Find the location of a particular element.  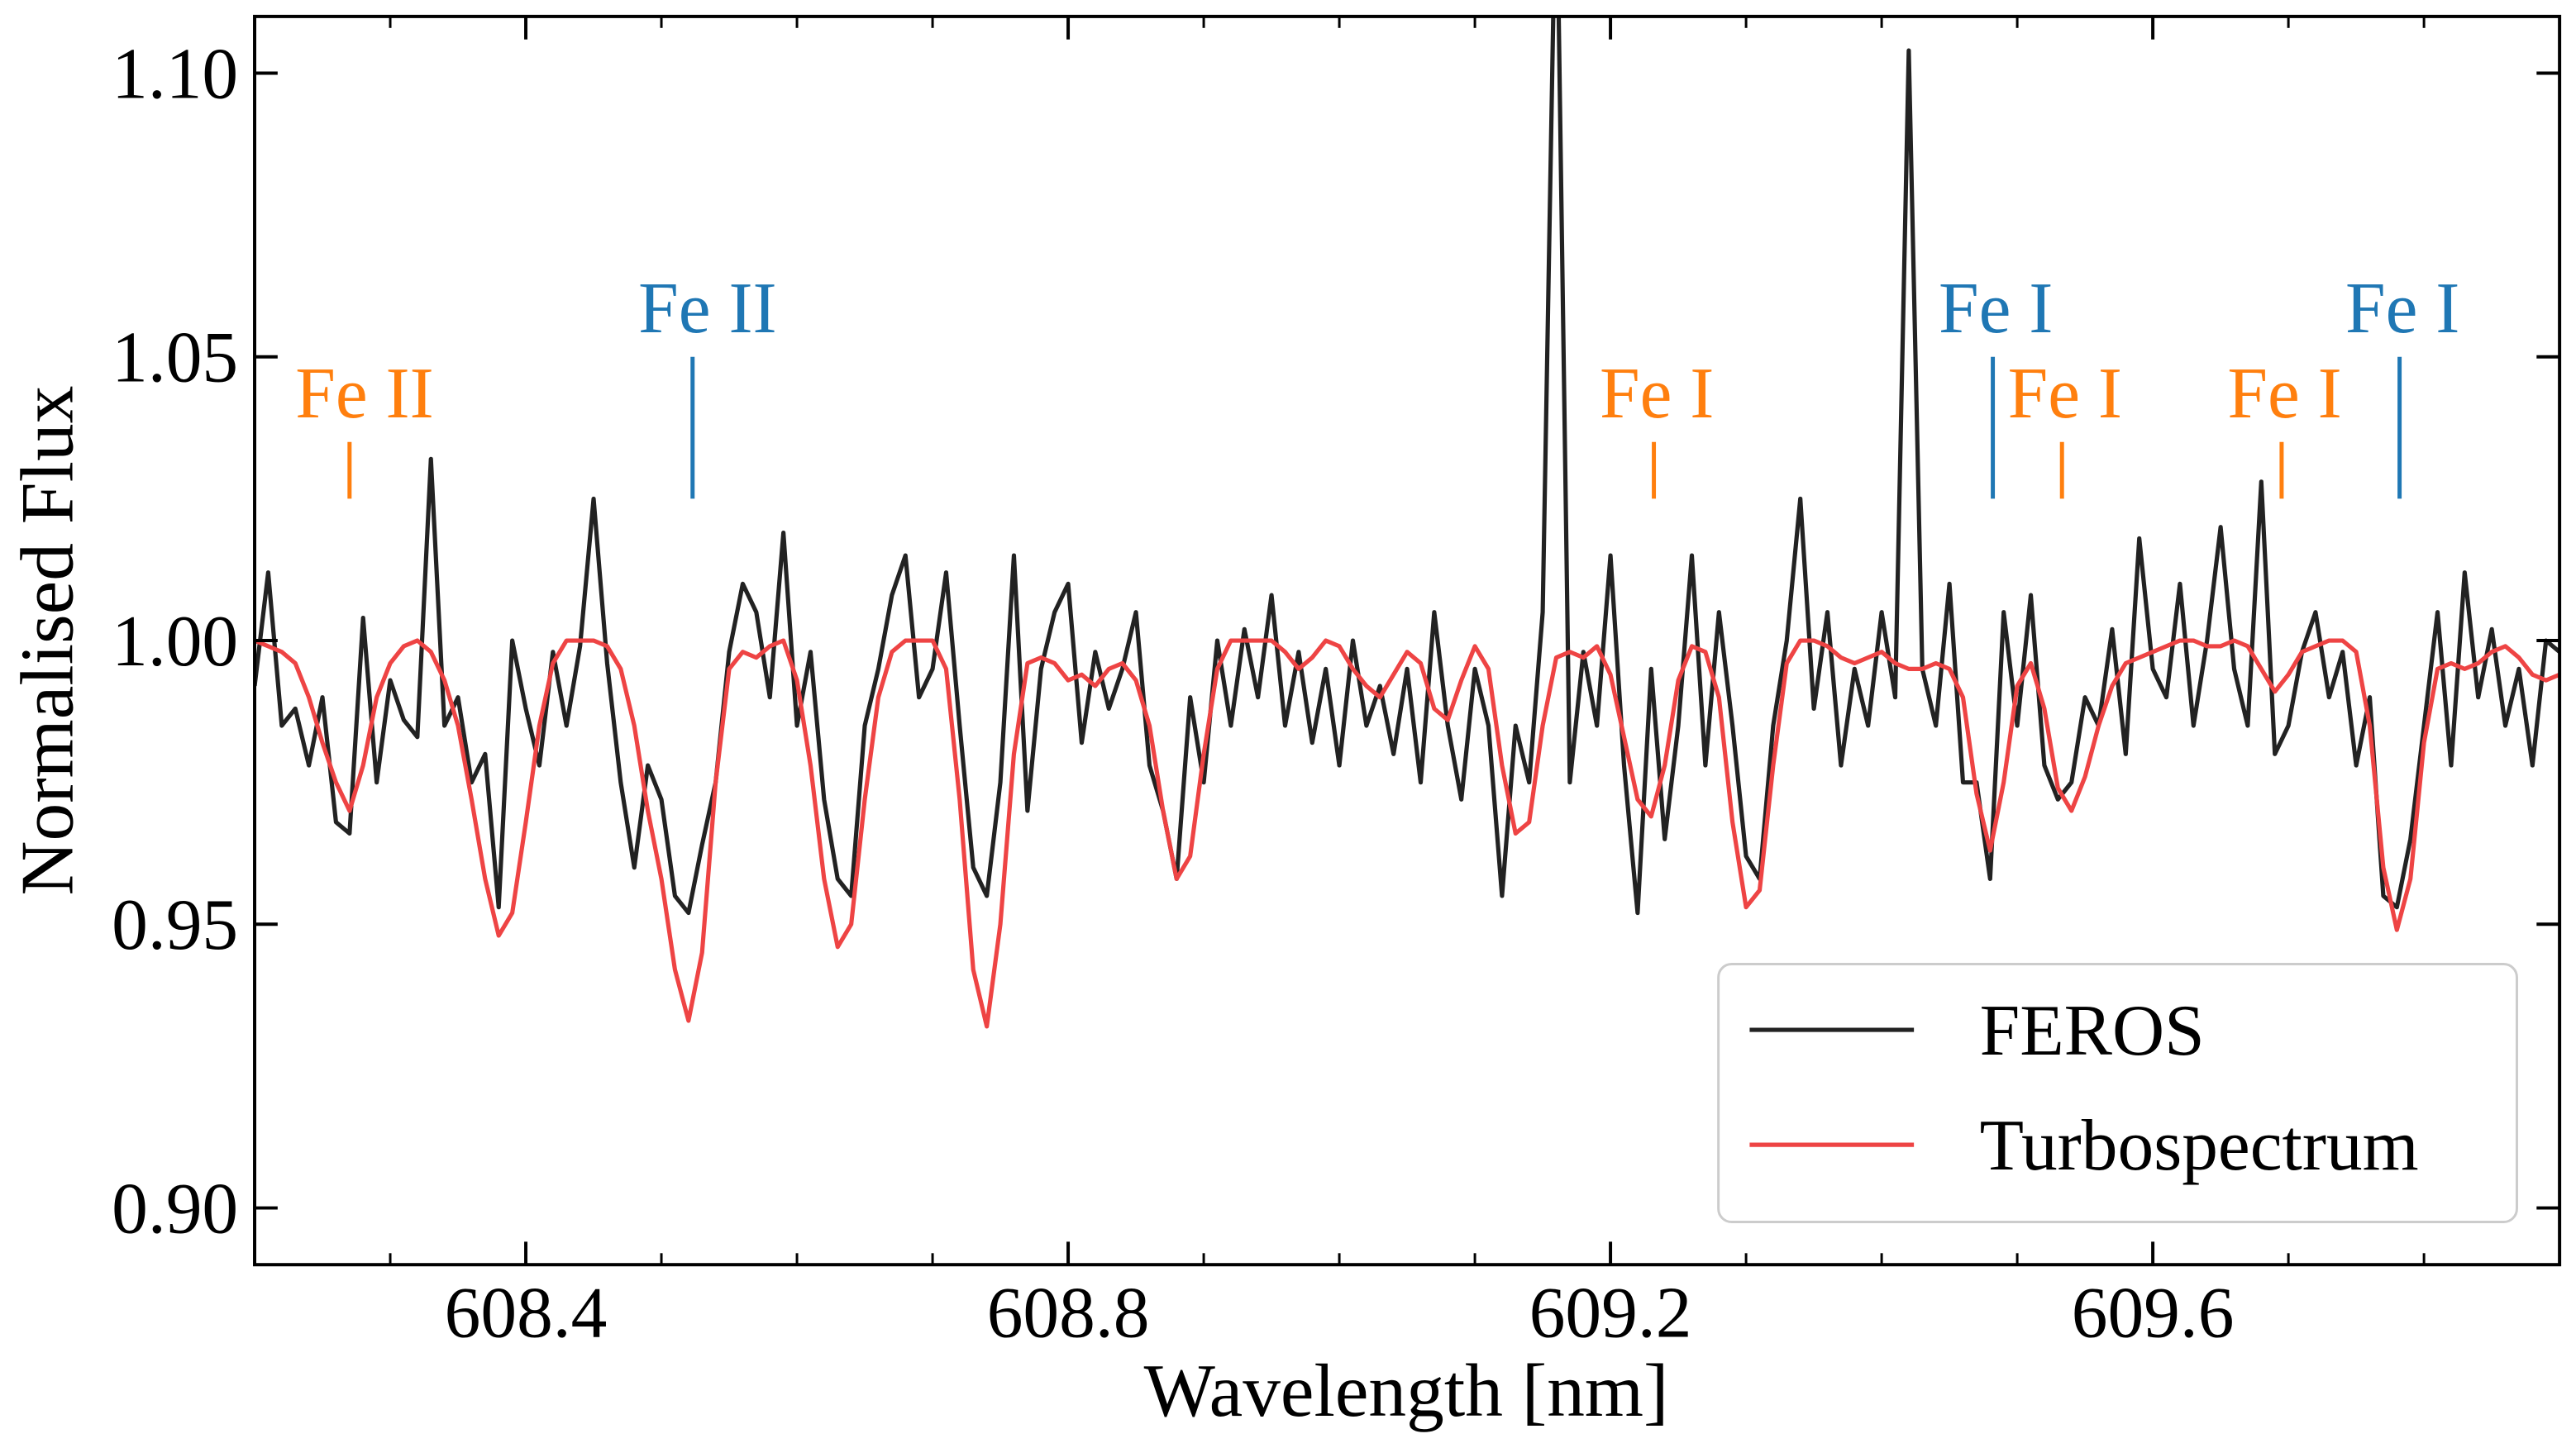

y-tick-label: 1.00 is located at coordinates (175, 641).